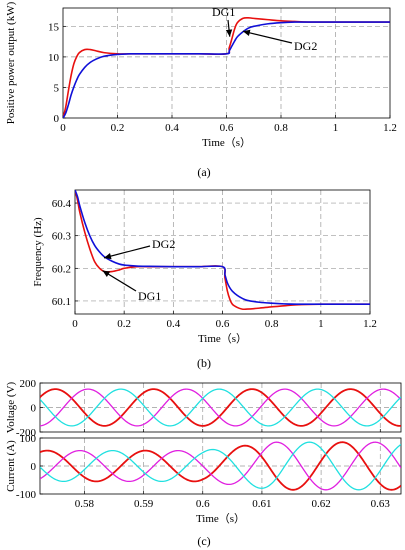 This screenshot has width=405, height=550. I want to click on chart-a-xtick-label: 1, so click(336, 128).